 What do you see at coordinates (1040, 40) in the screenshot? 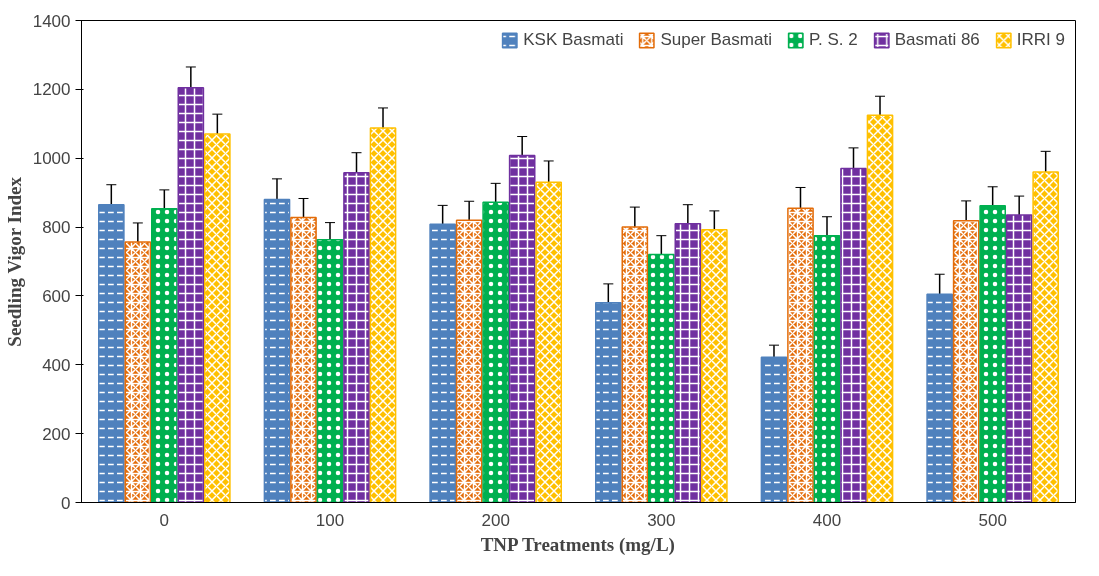
I see `legend-label: IRRI 9` at bounding box center [1040, 40].